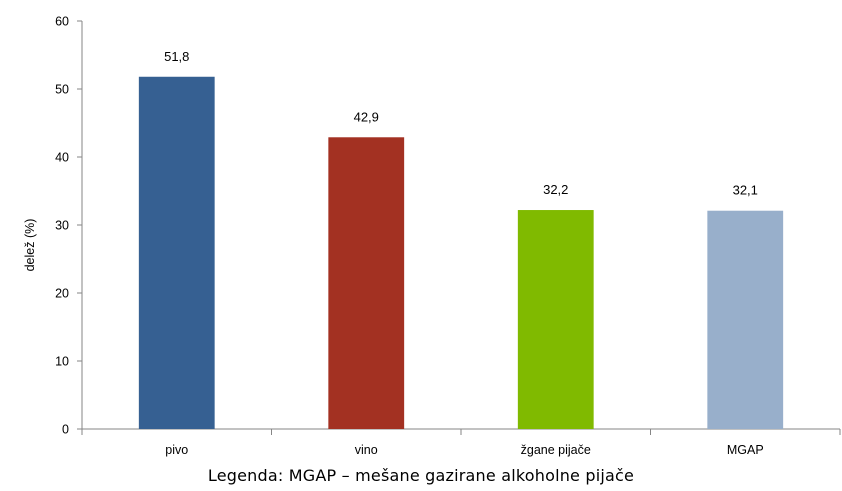 This screenshot has height=491, width=842. Describe the element at coordinates (461, 442) in the screenshot. I see `x-axis: pivo vino žgane pijače MGAP` at that location.